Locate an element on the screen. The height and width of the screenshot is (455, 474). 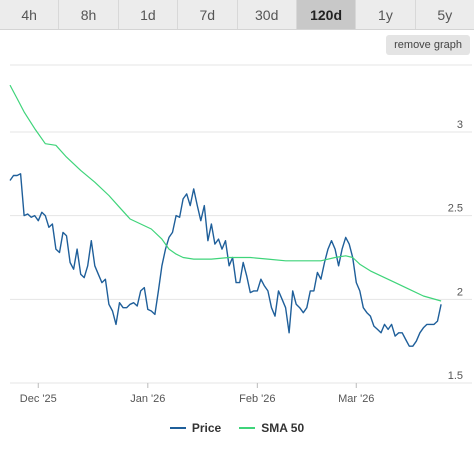
sma-swatch-icon is located at coordinates (247, 428).